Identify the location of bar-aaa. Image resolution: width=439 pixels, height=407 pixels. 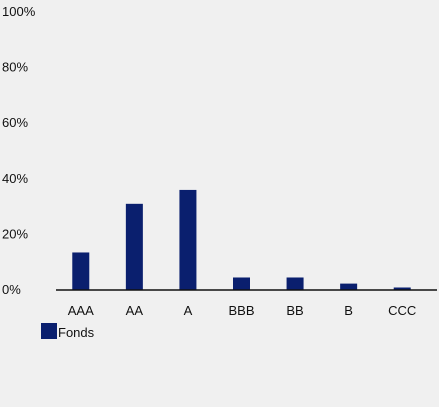
(81, 271).